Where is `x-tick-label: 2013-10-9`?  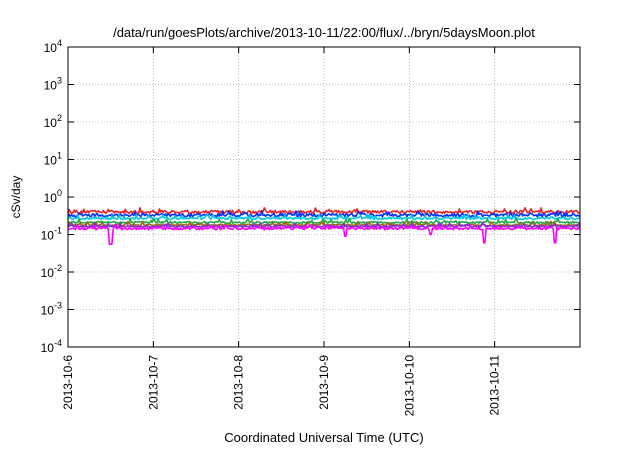
x-tick-label: 2013-10-9 is located at coordinates (324, 382).